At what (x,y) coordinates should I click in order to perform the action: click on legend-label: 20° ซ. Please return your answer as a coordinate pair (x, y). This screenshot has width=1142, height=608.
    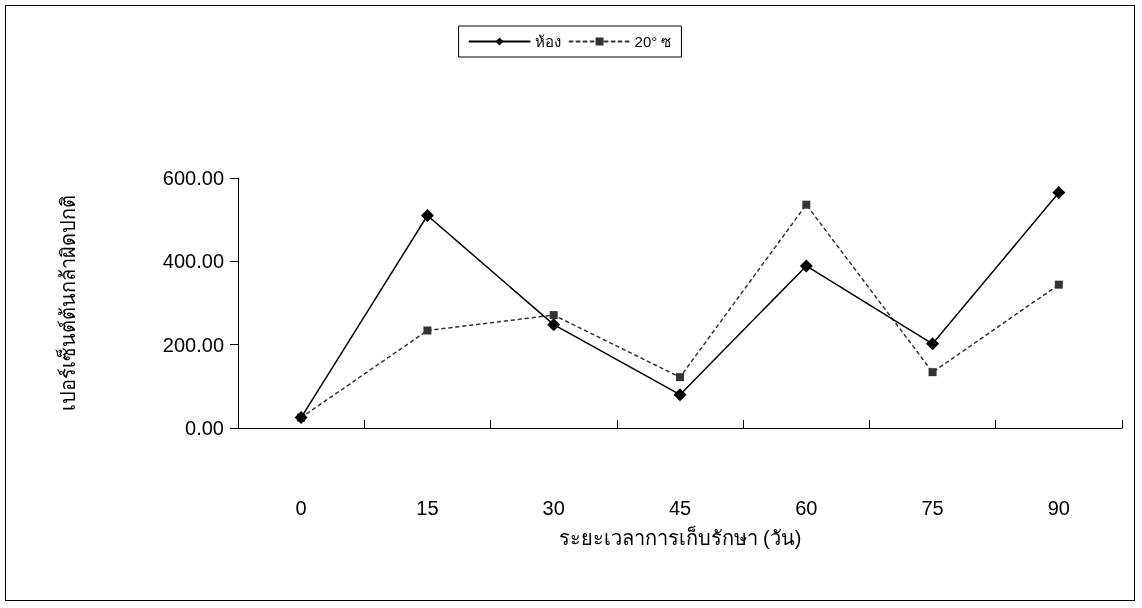
    Looking at the image, I should click on (653, 41).